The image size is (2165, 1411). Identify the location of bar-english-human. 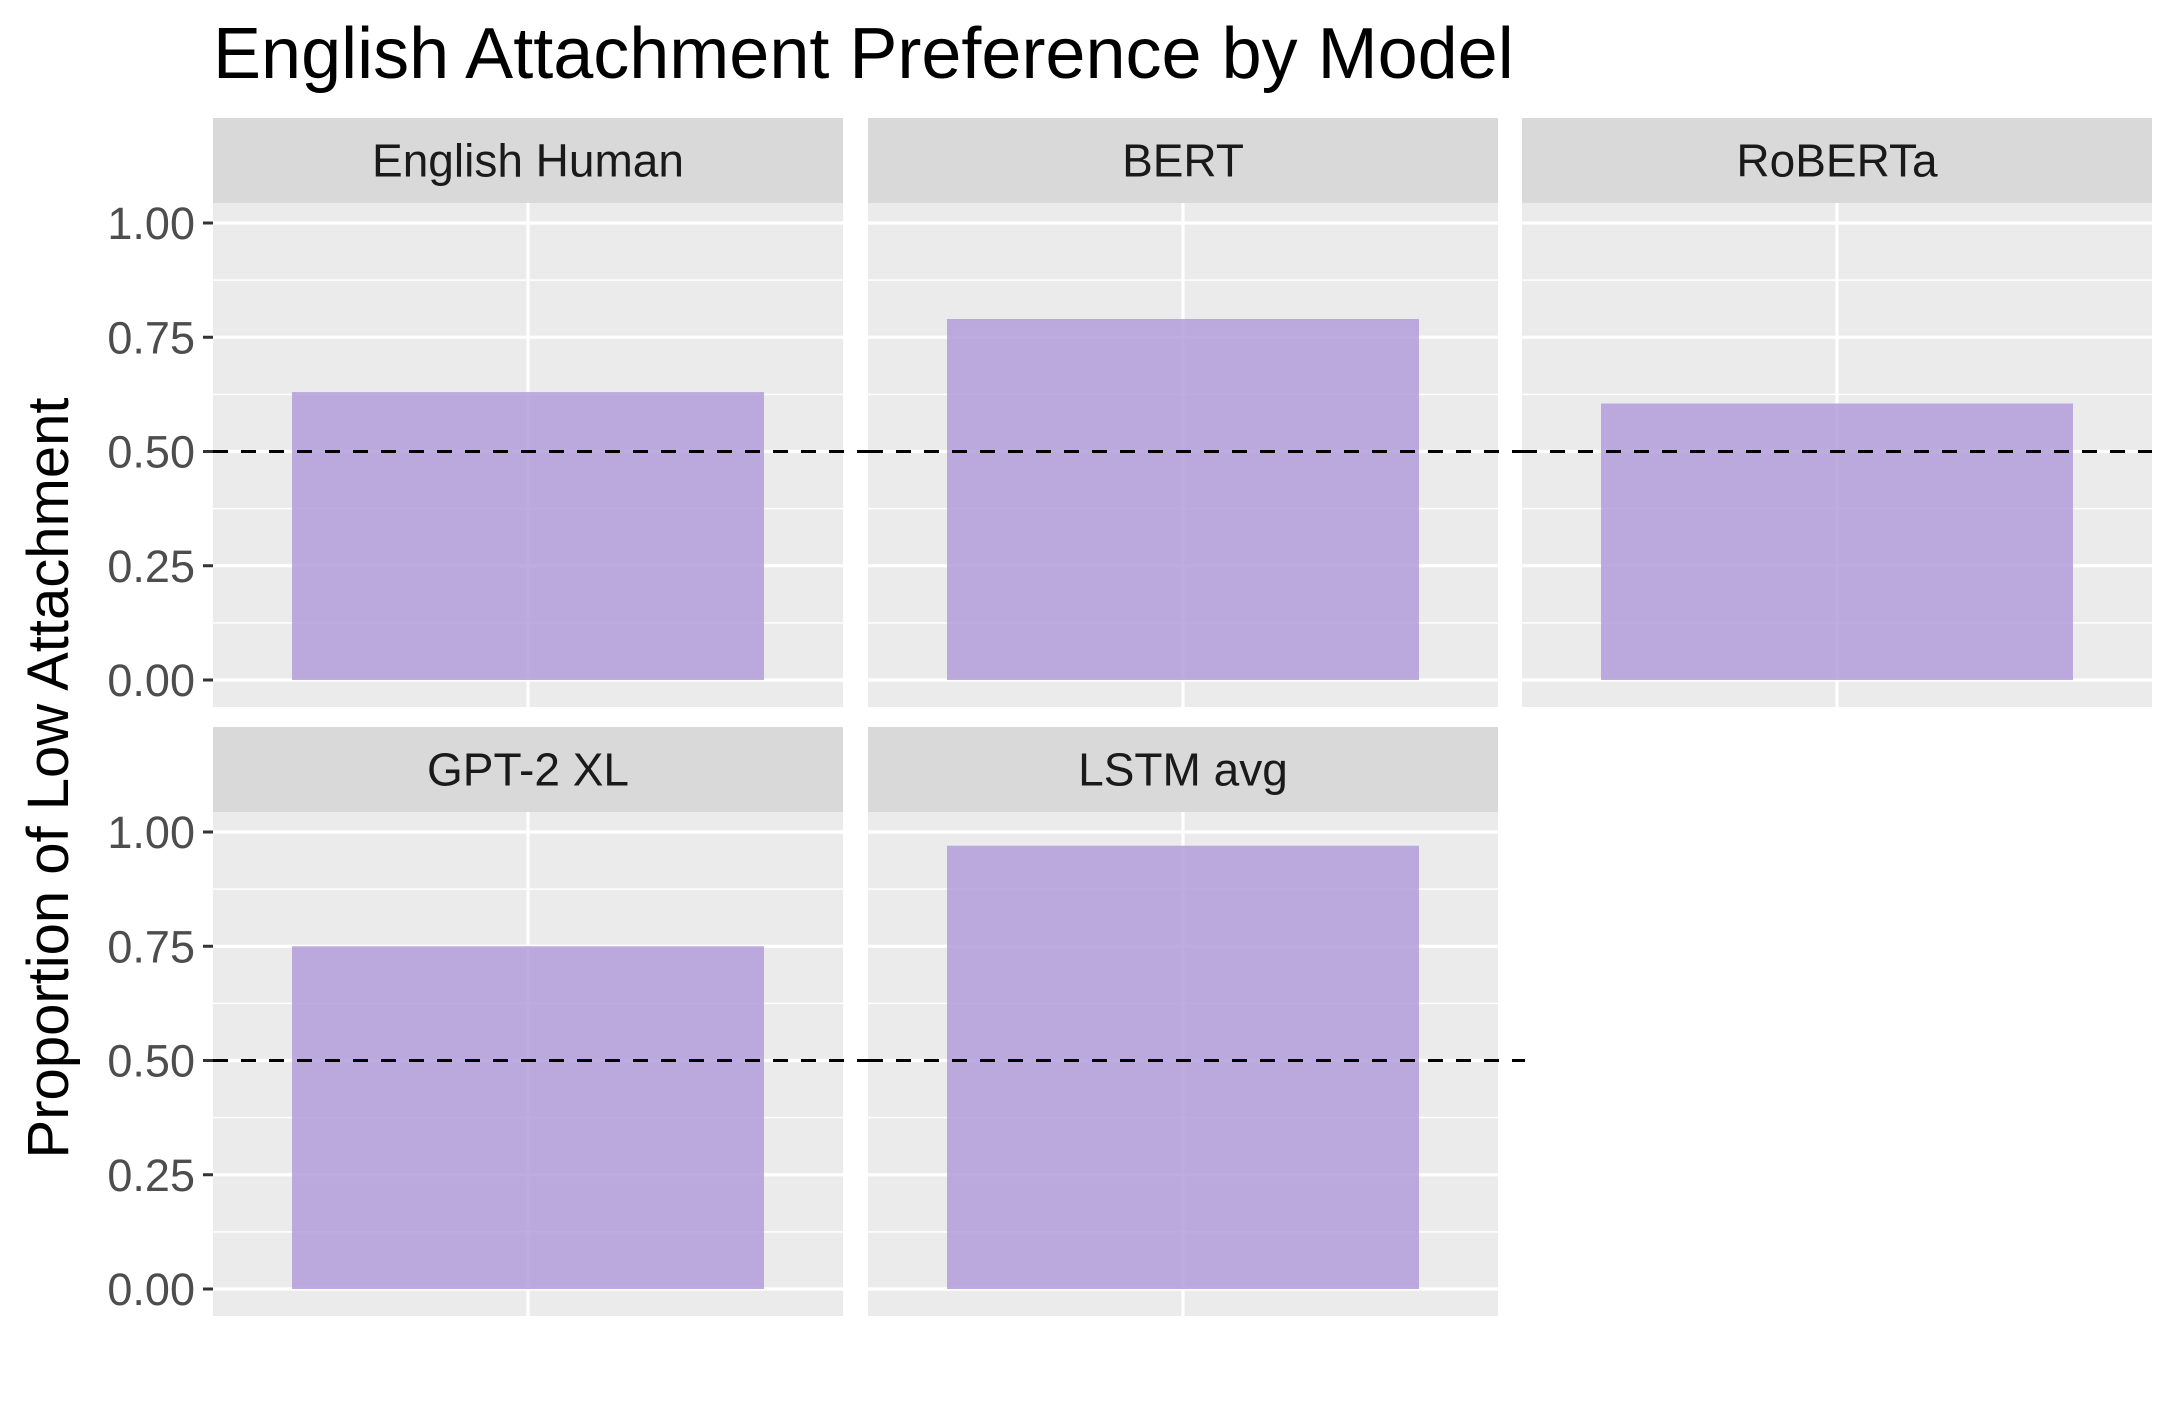
(528, 536).